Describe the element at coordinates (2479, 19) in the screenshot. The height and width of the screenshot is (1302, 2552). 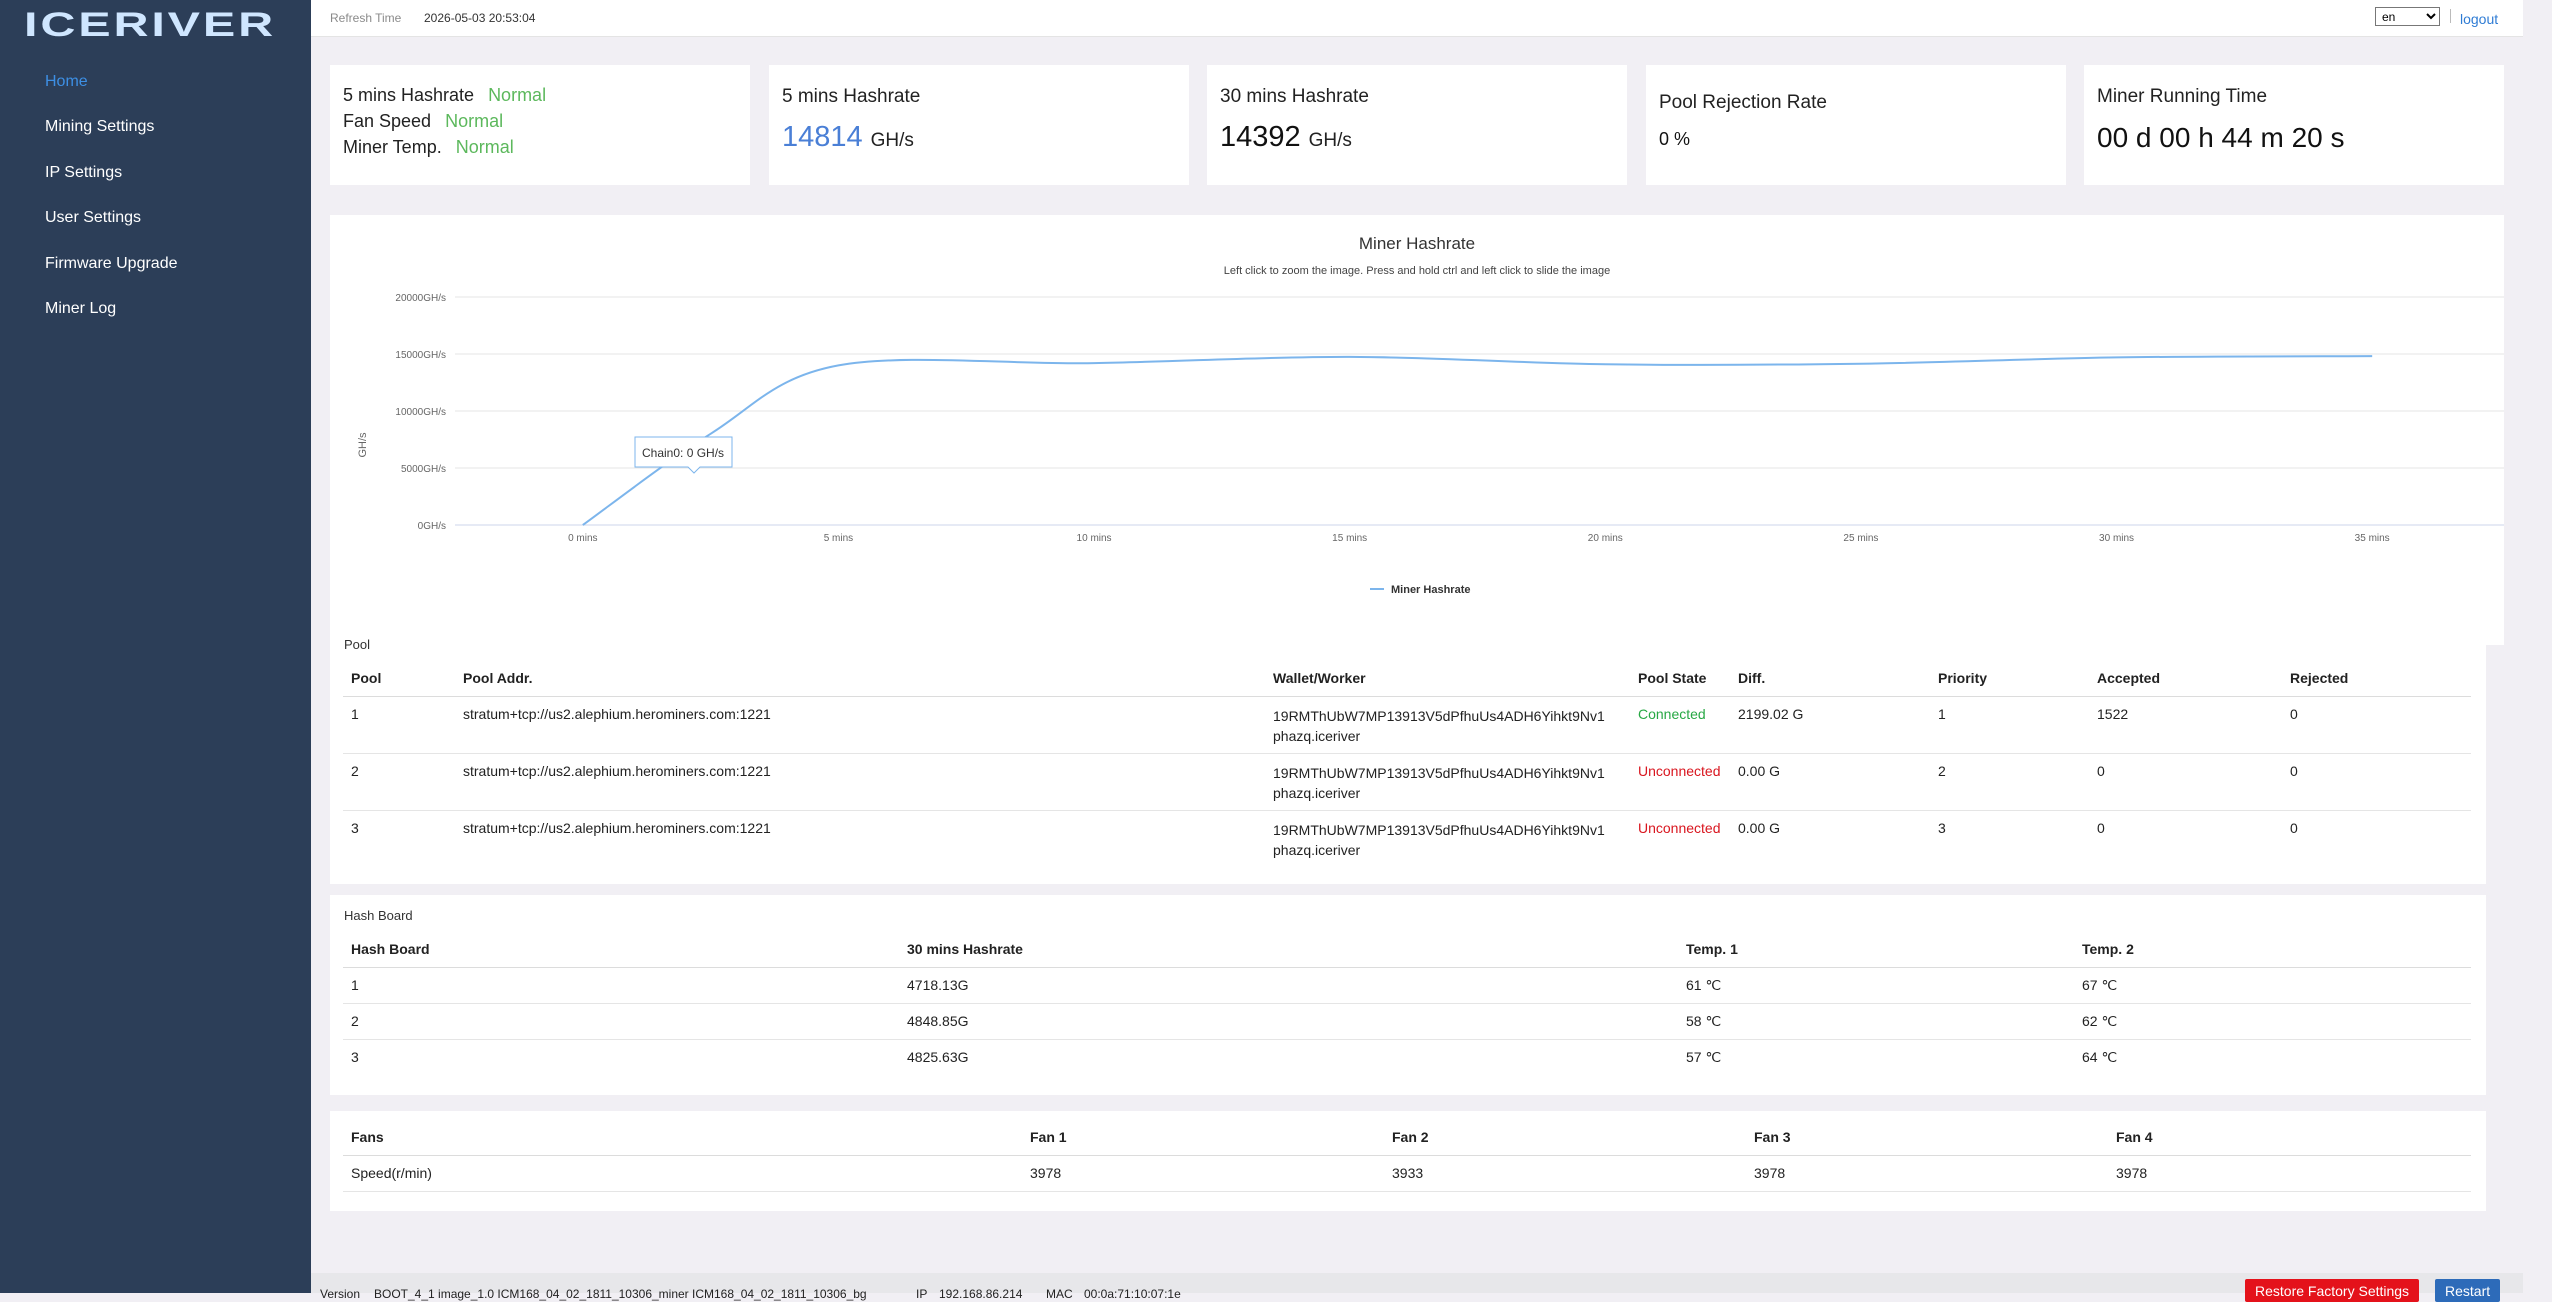
I see `logout-link: logout` at that location.